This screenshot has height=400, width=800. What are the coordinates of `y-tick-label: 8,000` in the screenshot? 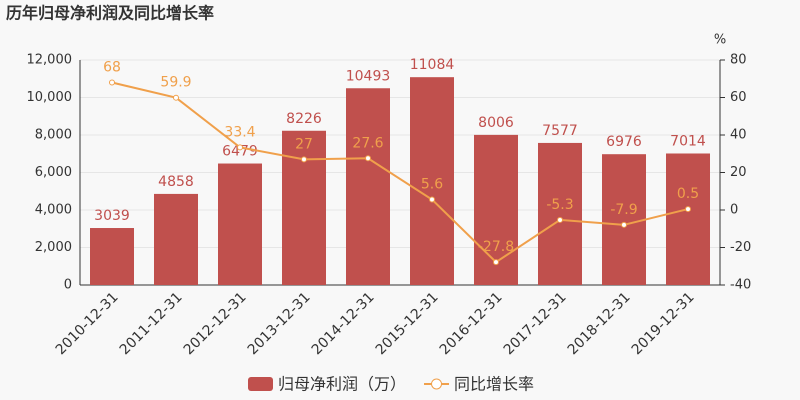 It's located at (53, 135).